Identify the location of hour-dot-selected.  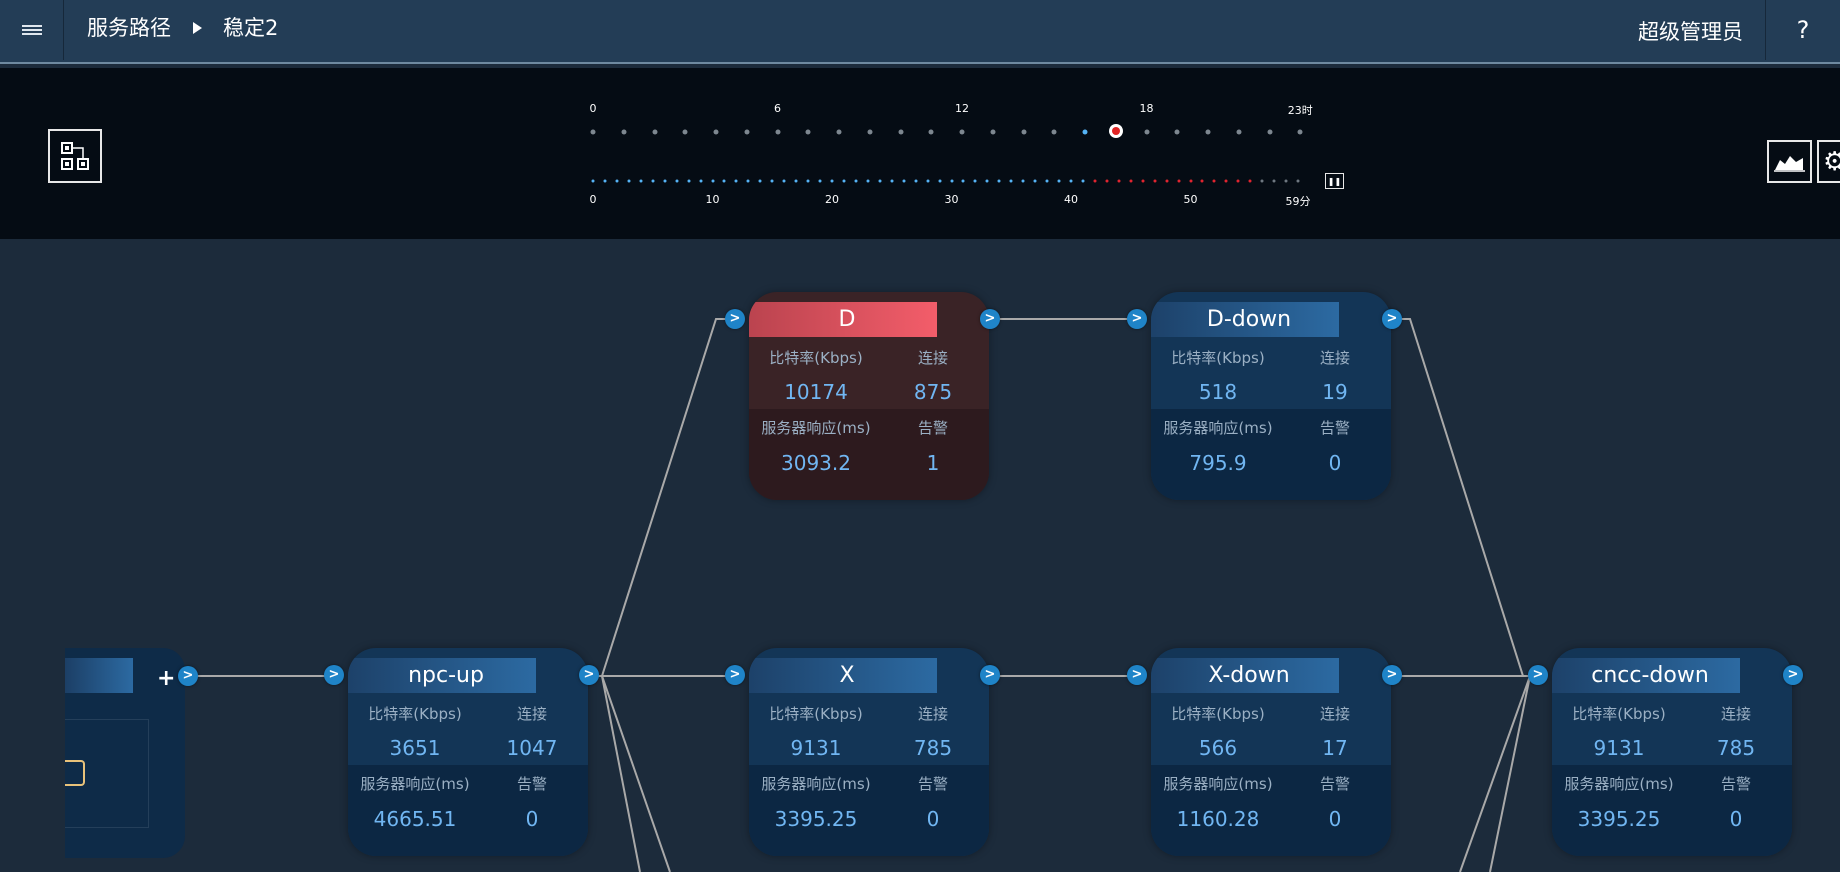
(1115, 131).